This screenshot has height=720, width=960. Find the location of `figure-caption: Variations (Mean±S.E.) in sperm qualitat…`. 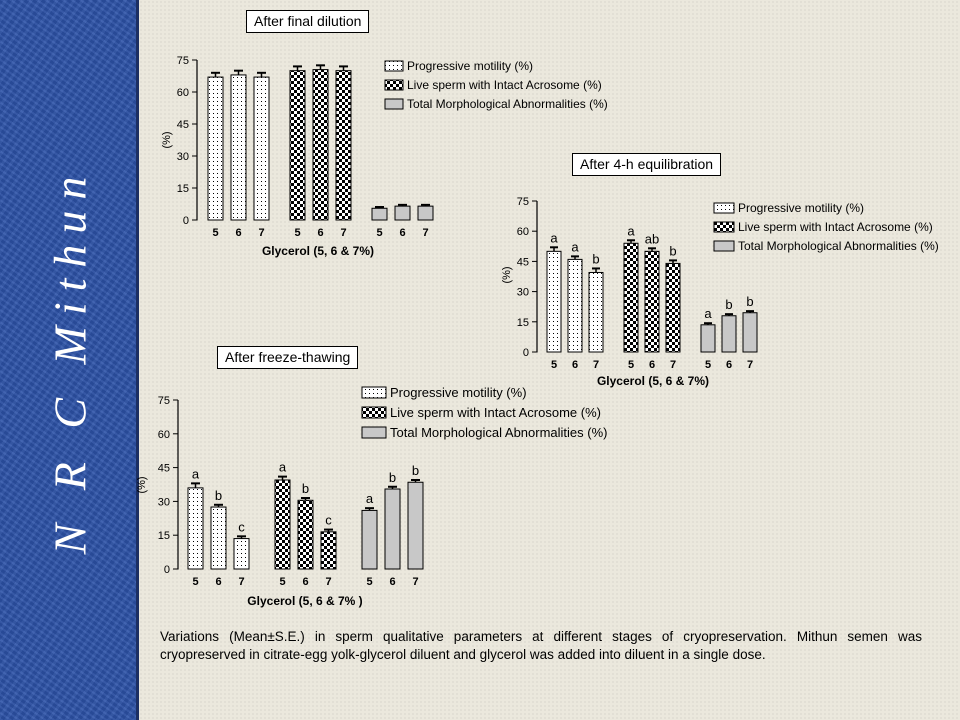

figure-caption: Variations (Mean±S.E.) in sperm qualitat… is located at coordinates (541, 645).